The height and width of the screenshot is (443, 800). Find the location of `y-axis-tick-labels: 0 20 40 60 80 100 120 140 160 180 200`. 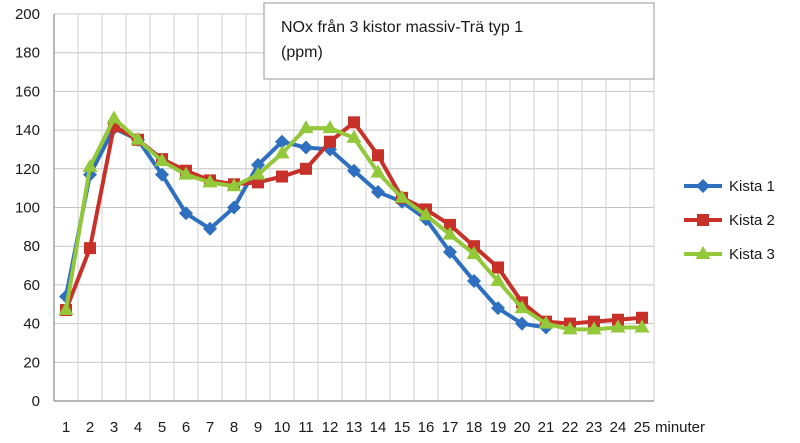

y-axis-tick-labels: 0 20 40 60 80 100 120 140 160 180 200 is located at coordinates (27, 208).